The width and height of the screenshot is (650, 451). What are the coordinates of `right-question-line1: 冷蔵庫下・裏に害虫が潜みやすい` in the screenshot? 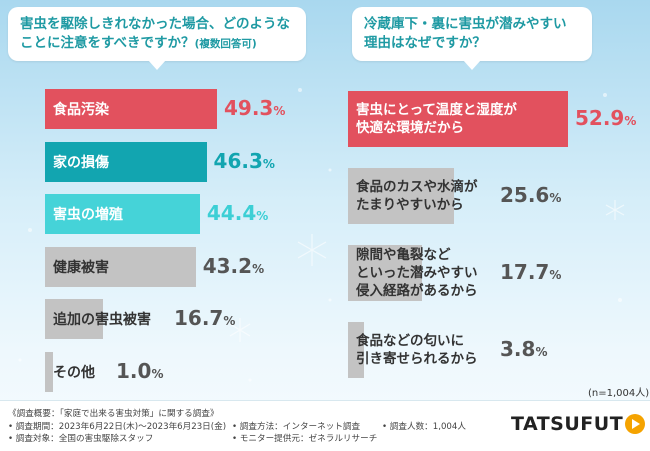 It's located at (465, 24).